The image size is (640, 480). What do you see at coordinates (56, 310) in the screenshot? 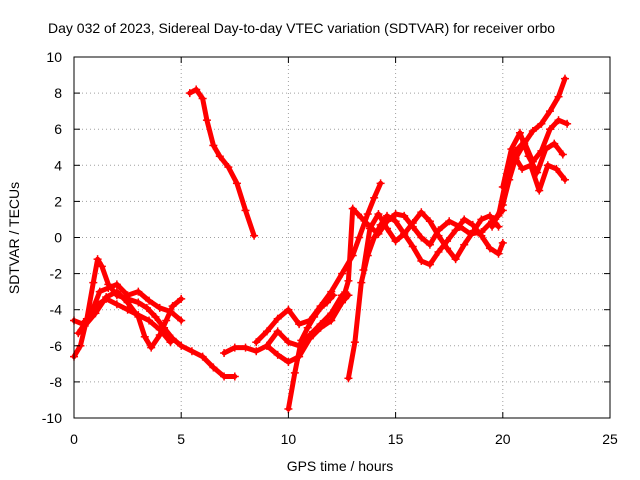
I see `y-tick-label: -4` at bounding box center [56, 310].